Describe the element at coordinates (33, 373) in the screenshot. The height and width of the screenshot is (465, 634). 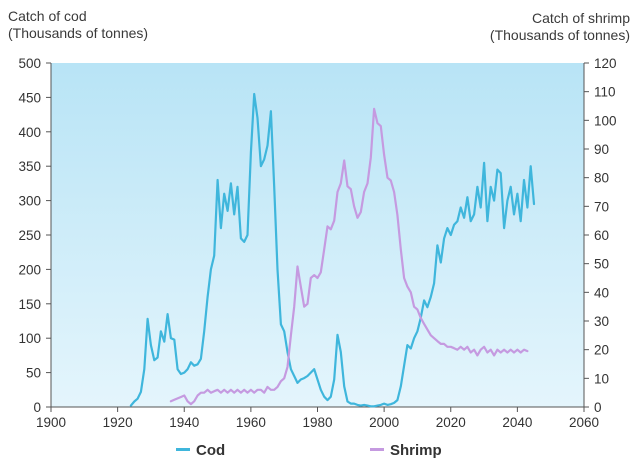
I see `y-left-tick-label: 50` at that location.